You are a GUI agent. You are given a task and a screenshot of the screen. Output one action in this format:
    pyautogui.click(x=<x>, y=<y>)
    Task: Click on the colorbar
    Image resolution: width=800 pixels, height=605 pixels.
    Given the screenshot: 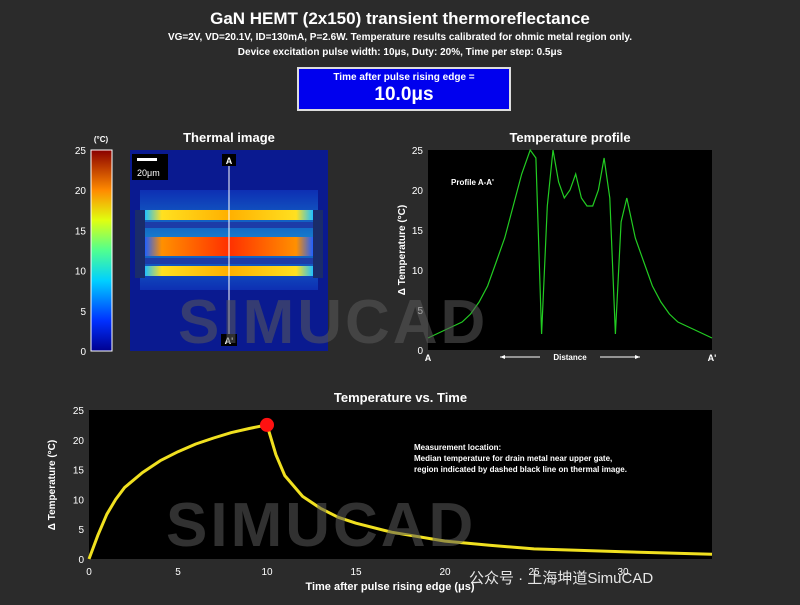 What is the action you would take?
    pyautogui.click(x=101, y=250)
    